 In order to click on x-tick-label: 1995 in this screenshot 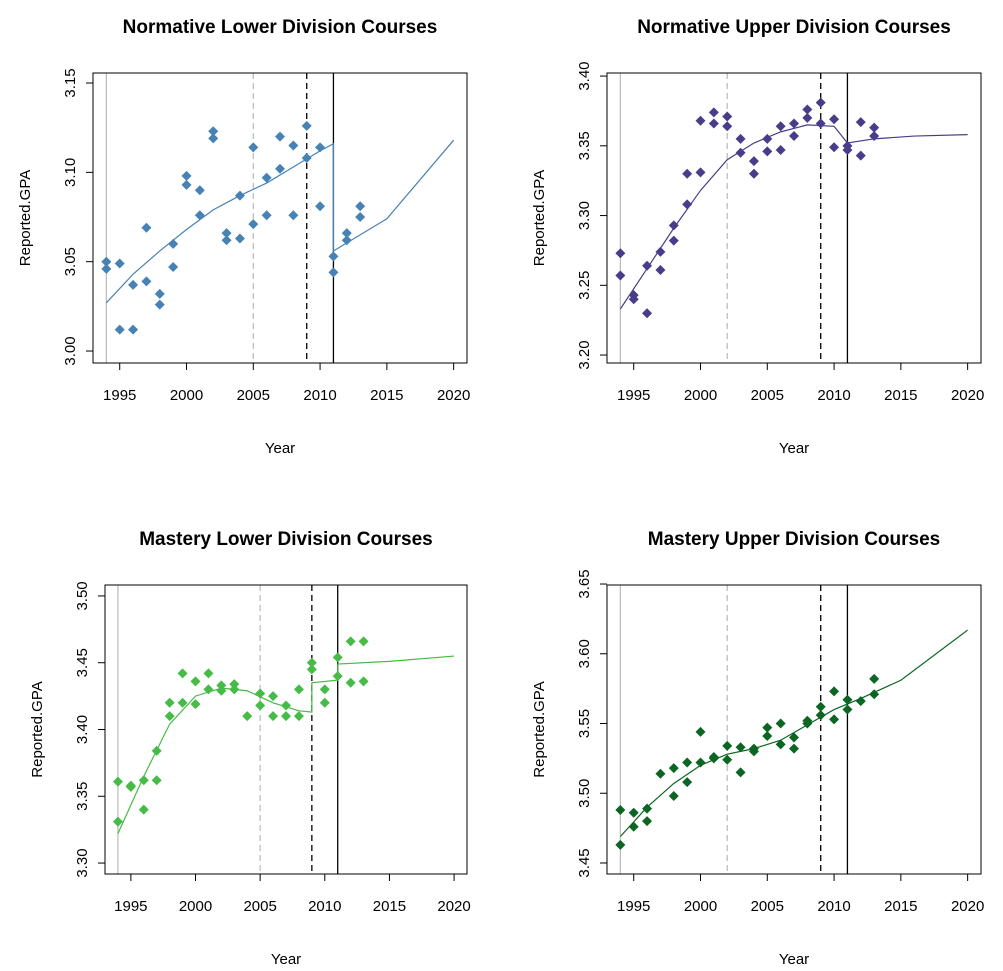, I will do `click(633, 906)`.